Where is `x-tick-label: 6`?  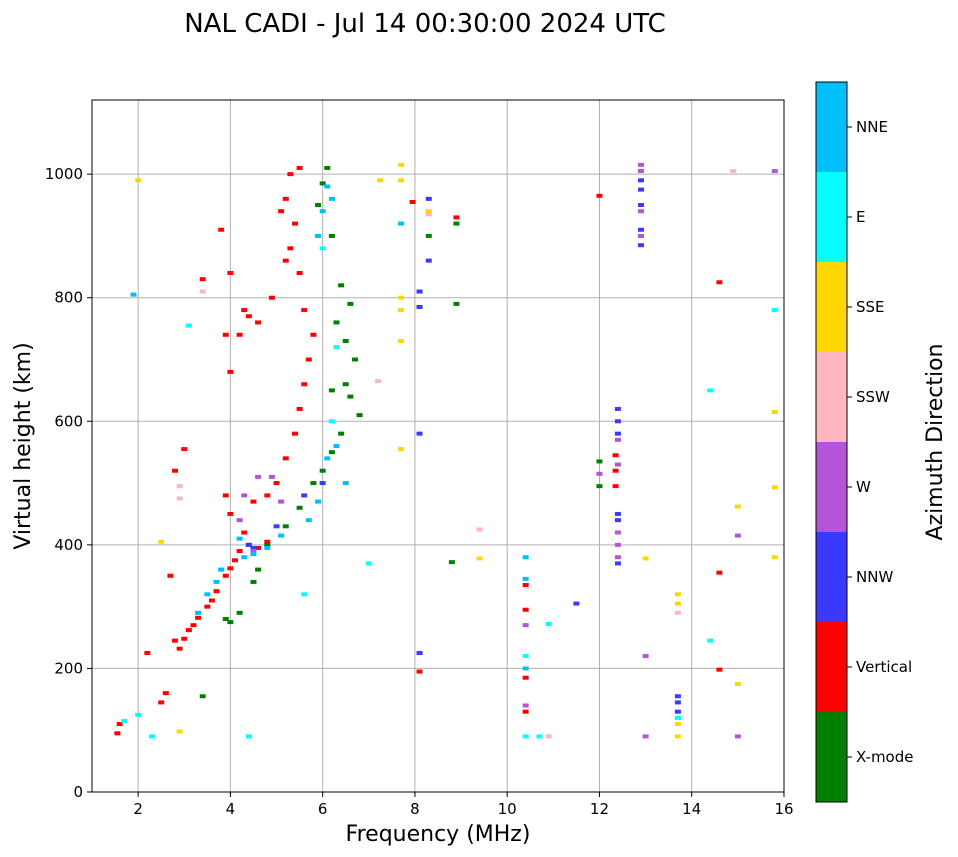 x-tick-label: 6 is located at coordinates (323, 809).